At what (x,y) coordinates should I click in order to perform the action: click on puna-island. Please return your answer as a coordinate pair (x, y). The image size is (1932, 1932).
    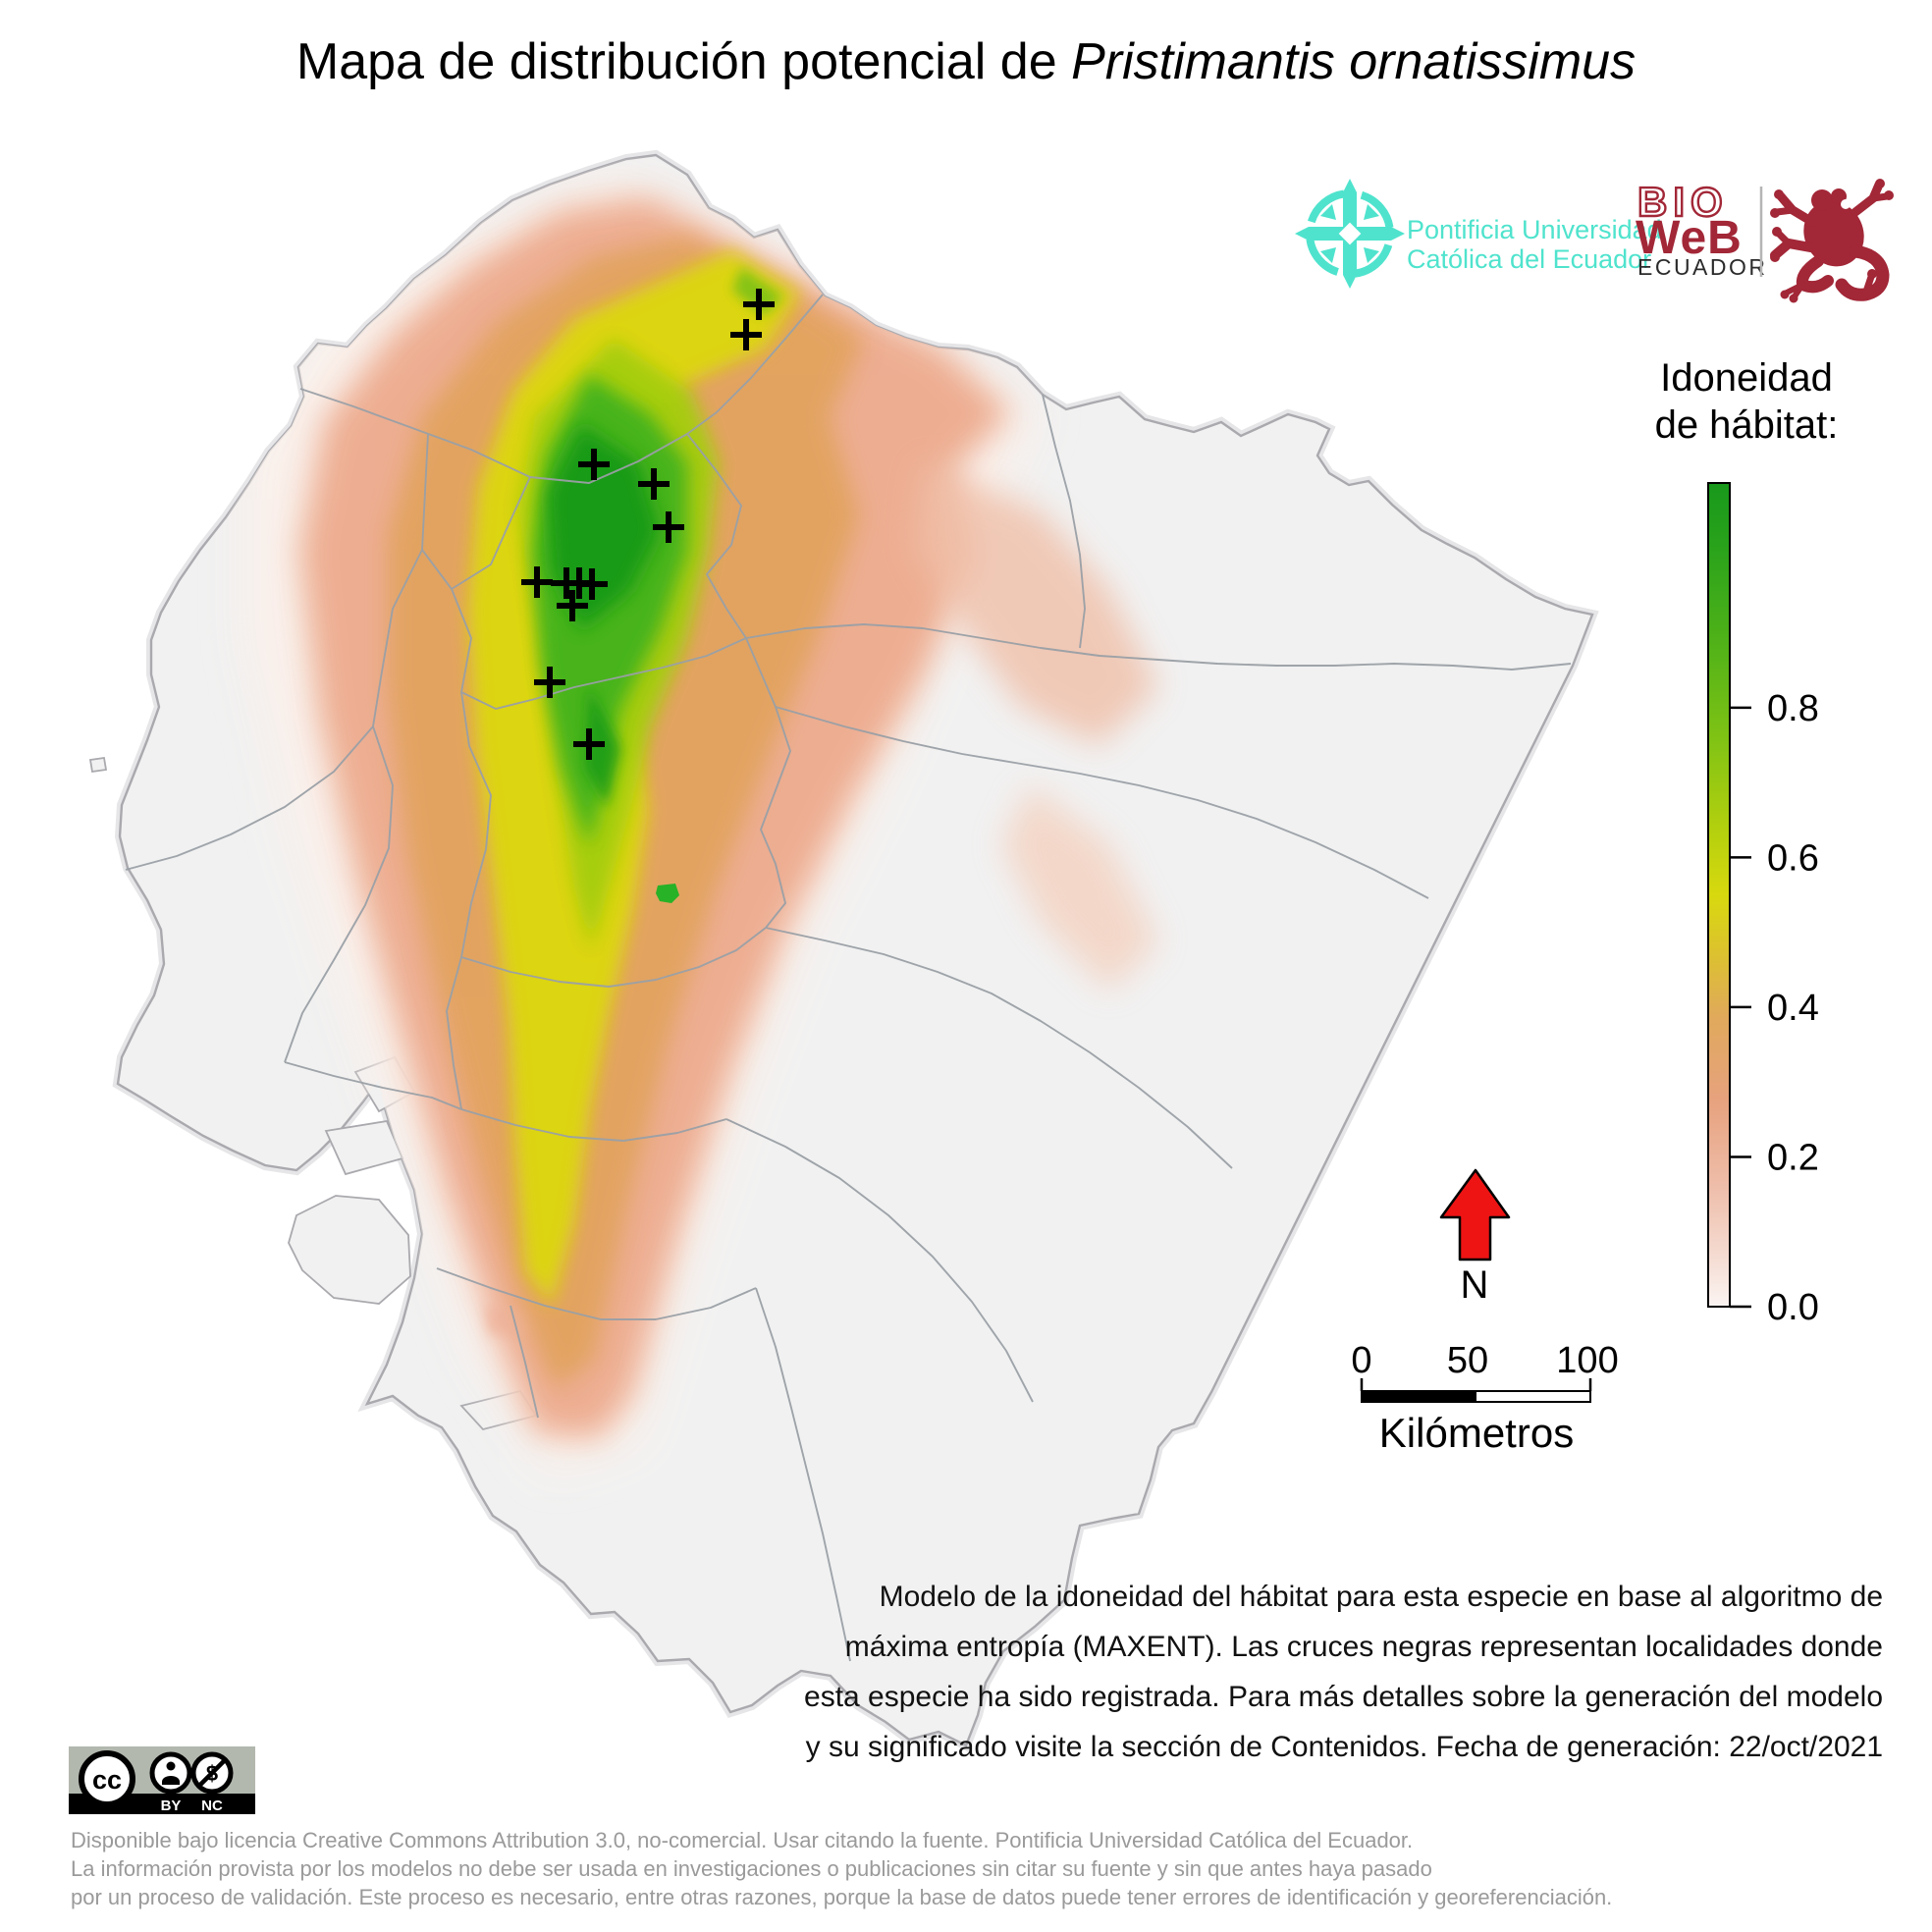
    Looking at the image, I should click on (349, 1250).